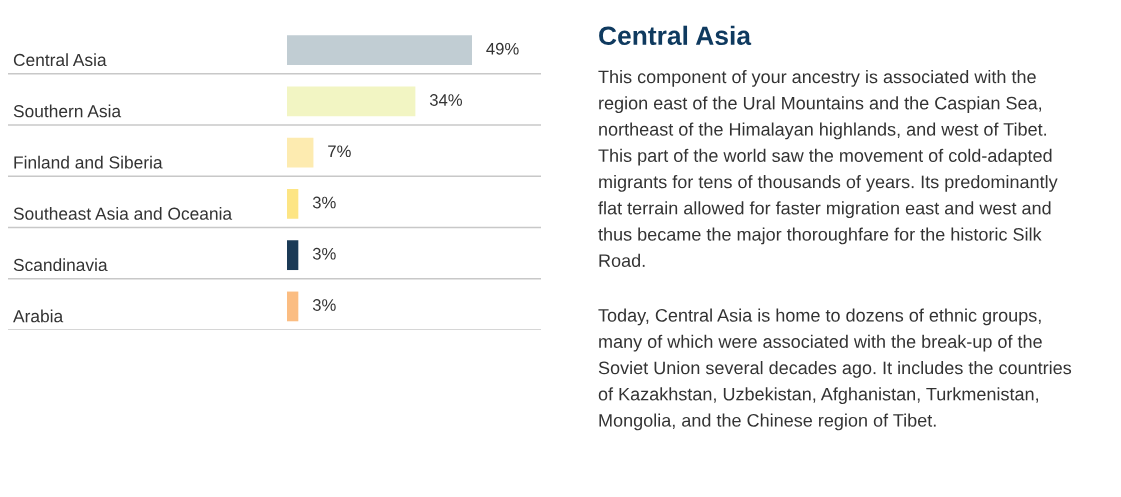  What do you see at coordinates (88, 162) in the screenshot?
I see `y-tick-label: Finland and Siberia` at bounding box center [88, 162].